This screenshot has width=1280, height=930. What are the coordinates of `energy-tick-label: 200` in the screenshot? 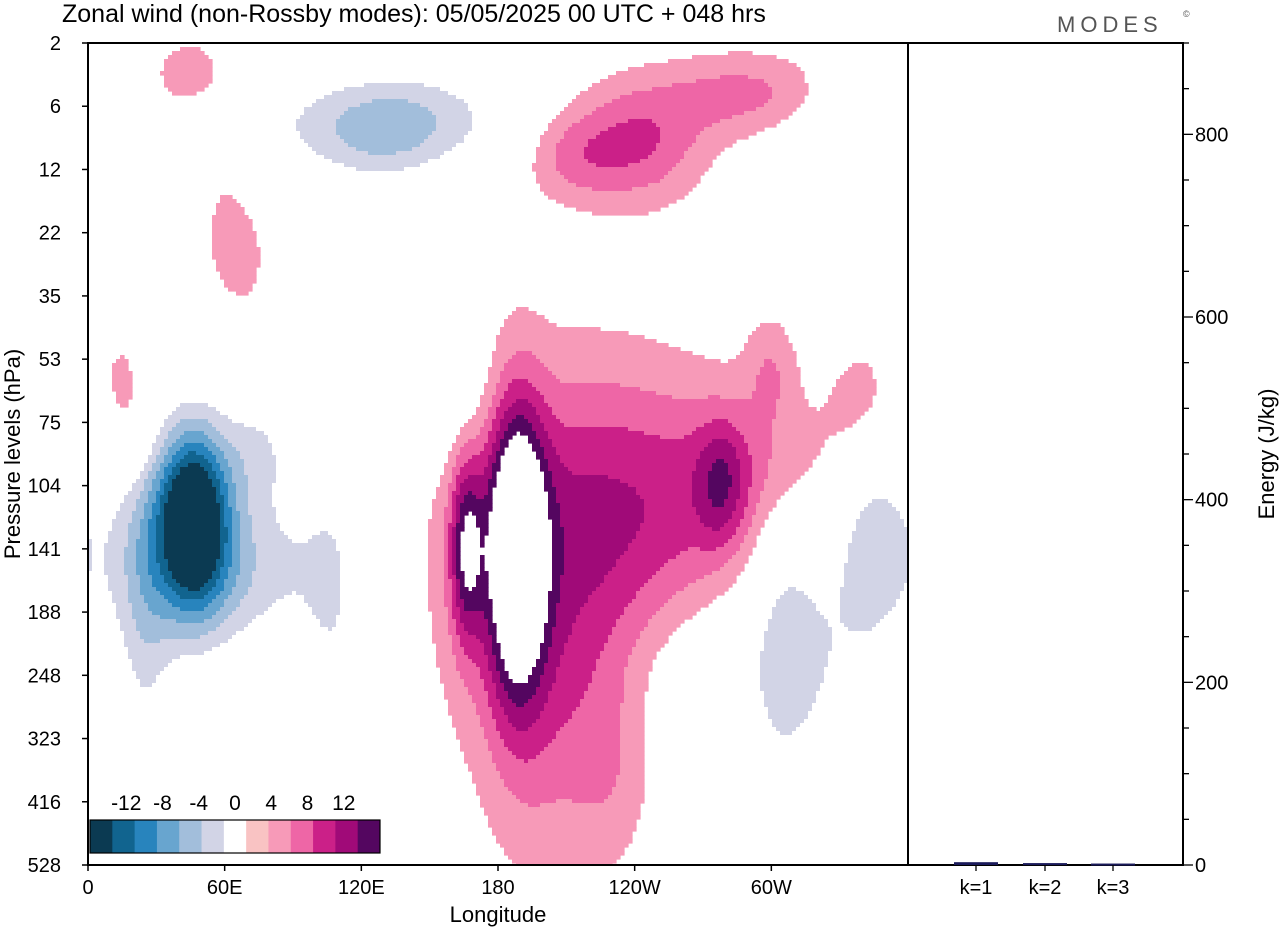 It's located at (1211, 683).